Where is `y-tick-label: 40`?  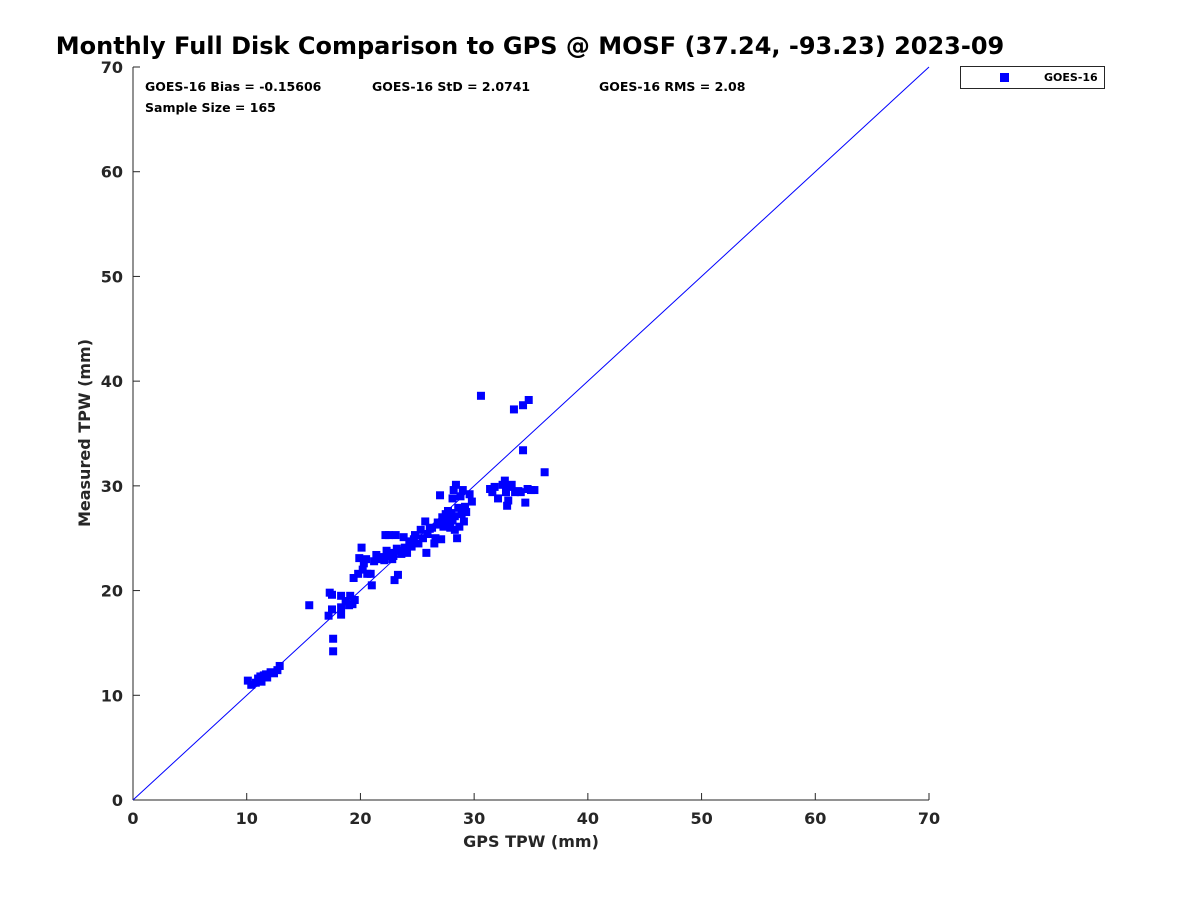
y-tick-label: 40 is located at coordinates (112, 381).